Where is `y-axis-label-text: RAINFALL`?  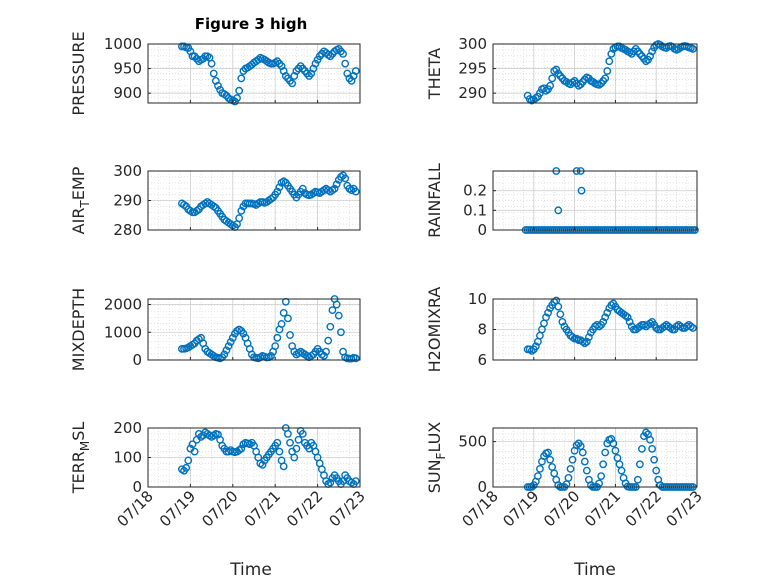 y-axis-label-text: RAINFALL is located at coordinates (434, 200).